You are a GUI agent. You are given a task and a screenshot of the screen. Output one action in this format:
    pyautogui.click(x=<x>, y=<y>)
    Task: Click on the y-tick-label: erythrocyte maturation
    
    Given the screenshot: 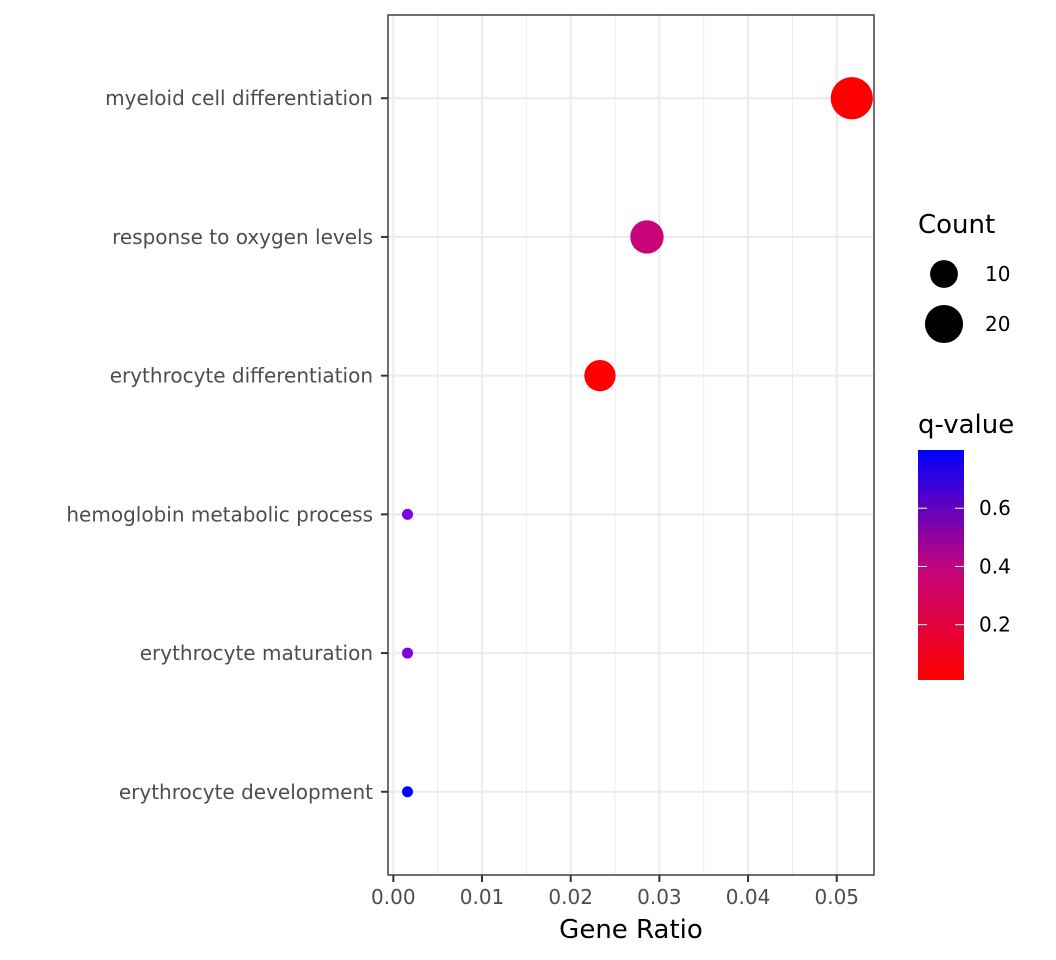 What is the action you would take?
    pyautogui.click(x=256, y=653)
    